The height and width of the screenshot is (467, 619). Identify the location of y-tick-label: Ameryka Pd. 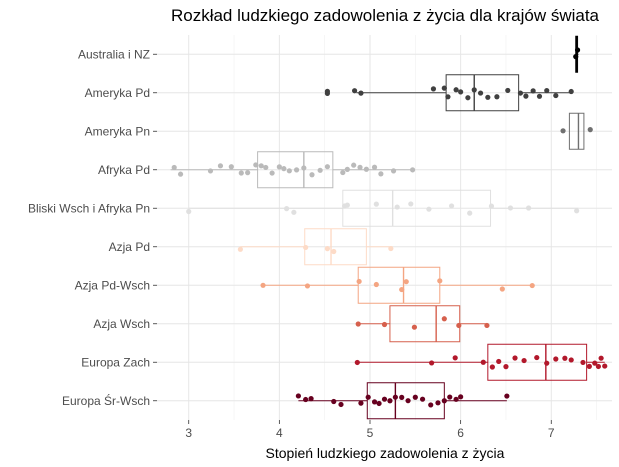
(117, 93).